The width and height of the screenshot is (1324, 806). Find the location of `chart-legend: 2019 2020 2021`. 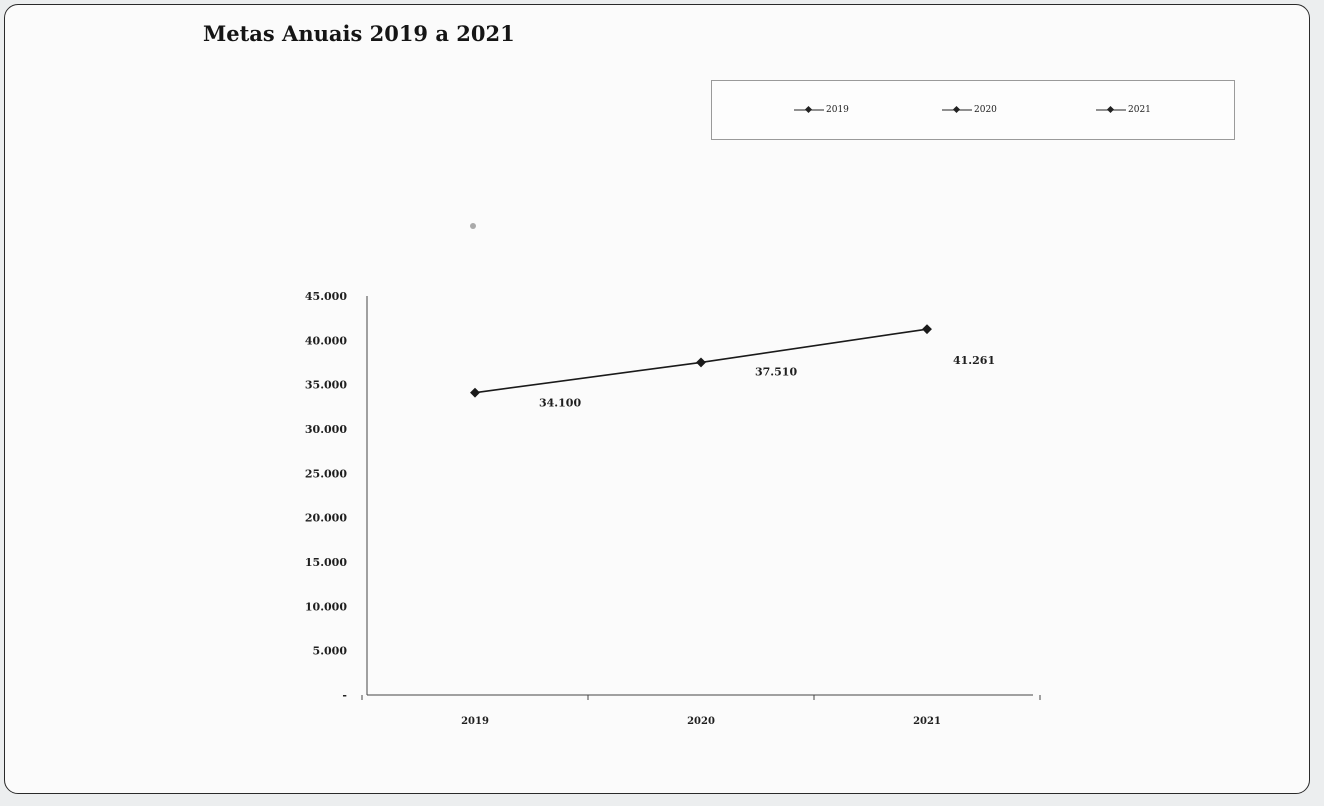

chart-legend: 2019 2020 2021 is located at coordinates (973, 110).